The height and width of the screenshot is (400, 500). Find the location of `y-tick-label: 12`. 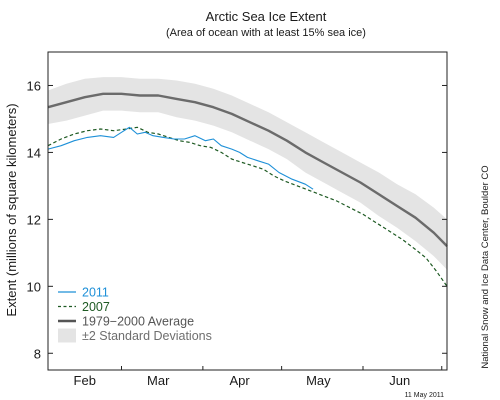

y-tick-label: 12 is located at coordinates (34, 219).